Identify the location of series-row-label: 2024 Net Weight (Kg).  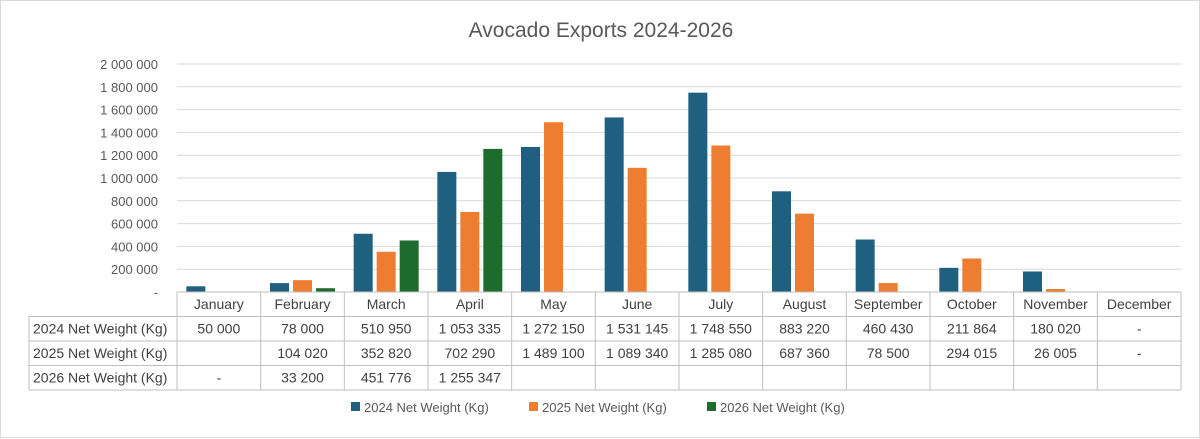
(100, 329).